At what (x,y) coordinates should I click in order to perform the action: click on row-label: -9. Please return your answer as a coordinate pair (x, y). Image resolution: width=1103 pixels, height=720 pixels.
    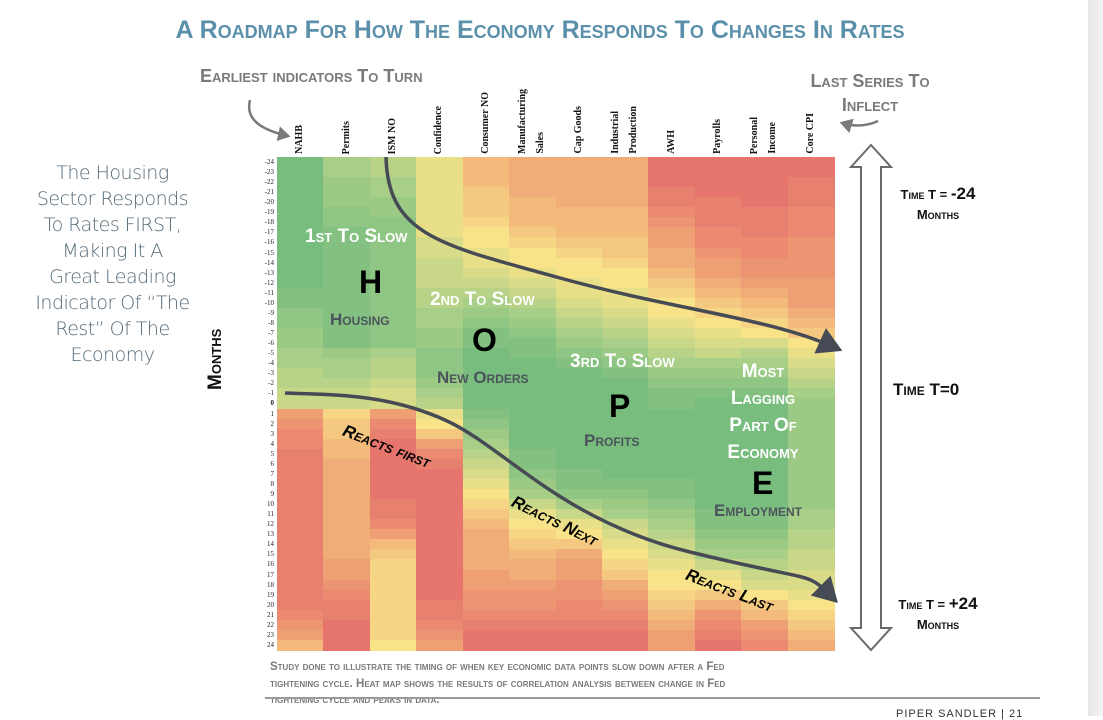
    Looking at the image, I should click on (271, 312).